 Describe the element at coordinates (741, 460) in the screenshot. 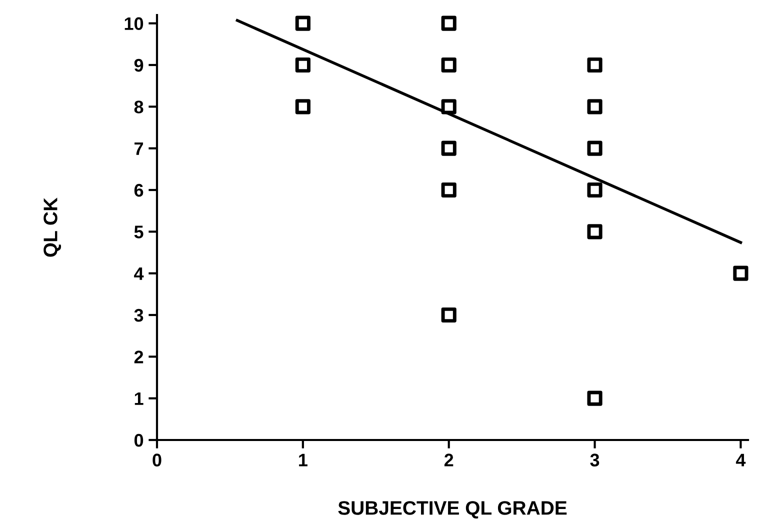

I see `x-tick-label: 4` at that location.